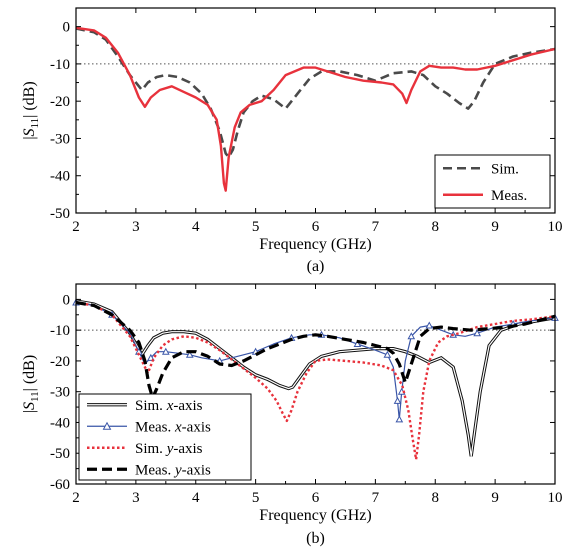 The image size is (564, 552). What do you see at coordinates (169, 406) in the screenshot?
I see `legend-label: Sim. x-axis` at bounding box center [169, 406].